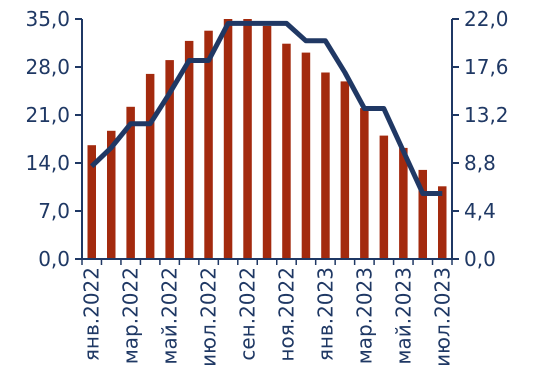 The image size is (539, 388). What do you see at coordinates (364, 315) in the screenshot?
I see `x-tick-label: мар.2023` at bounding box center [364, 315].